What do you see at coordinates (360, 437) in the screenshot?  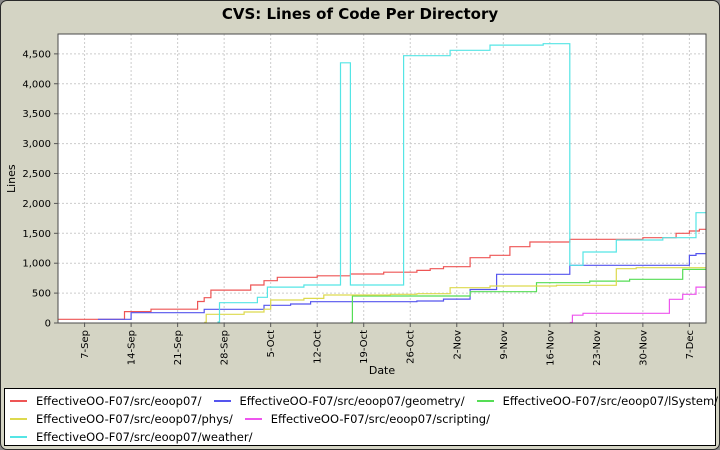 I see `legend-row: EffectiveOO-F07/src/eoop07/weather/` at bounding box center [360, 437].